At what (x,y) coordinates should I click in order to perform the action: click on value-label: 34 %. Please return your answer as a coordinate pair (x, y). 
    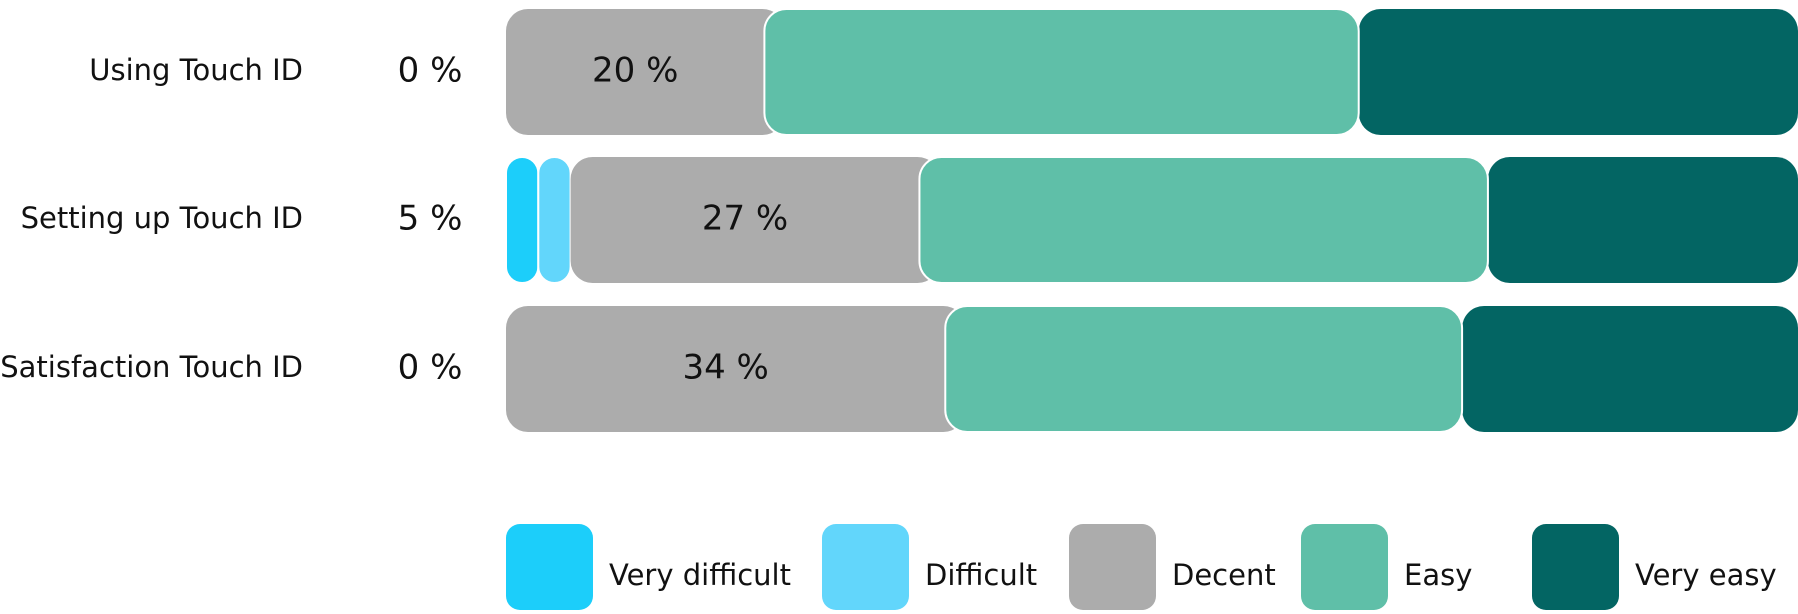
    Looking at the image, I should click on (725, 368).